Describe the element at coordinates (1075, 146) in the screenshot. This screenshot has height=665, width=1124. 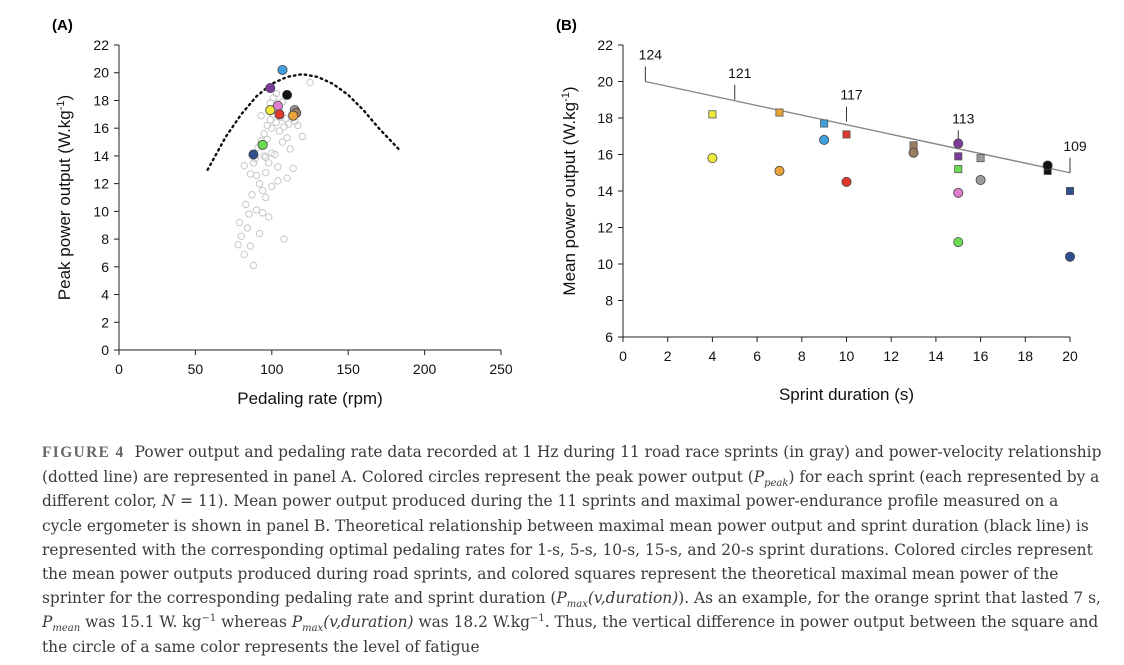
I see `pedaling-rate-annotation: 109` at that location.